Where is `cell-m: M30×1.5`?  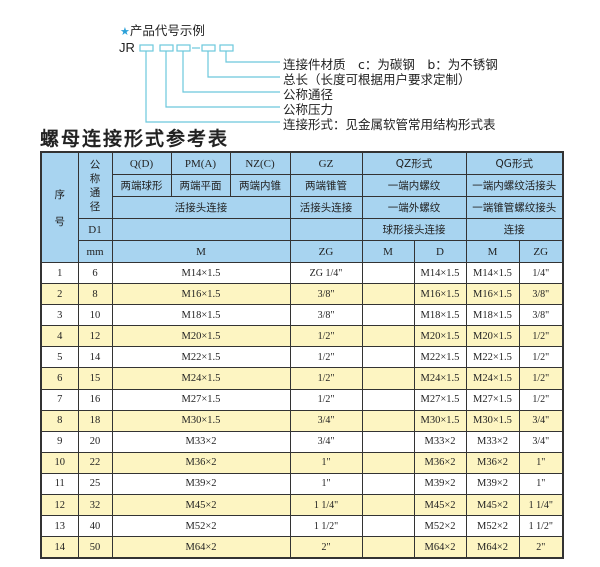 cell-m: M30×1.5 is located at coordinates (201, 420).